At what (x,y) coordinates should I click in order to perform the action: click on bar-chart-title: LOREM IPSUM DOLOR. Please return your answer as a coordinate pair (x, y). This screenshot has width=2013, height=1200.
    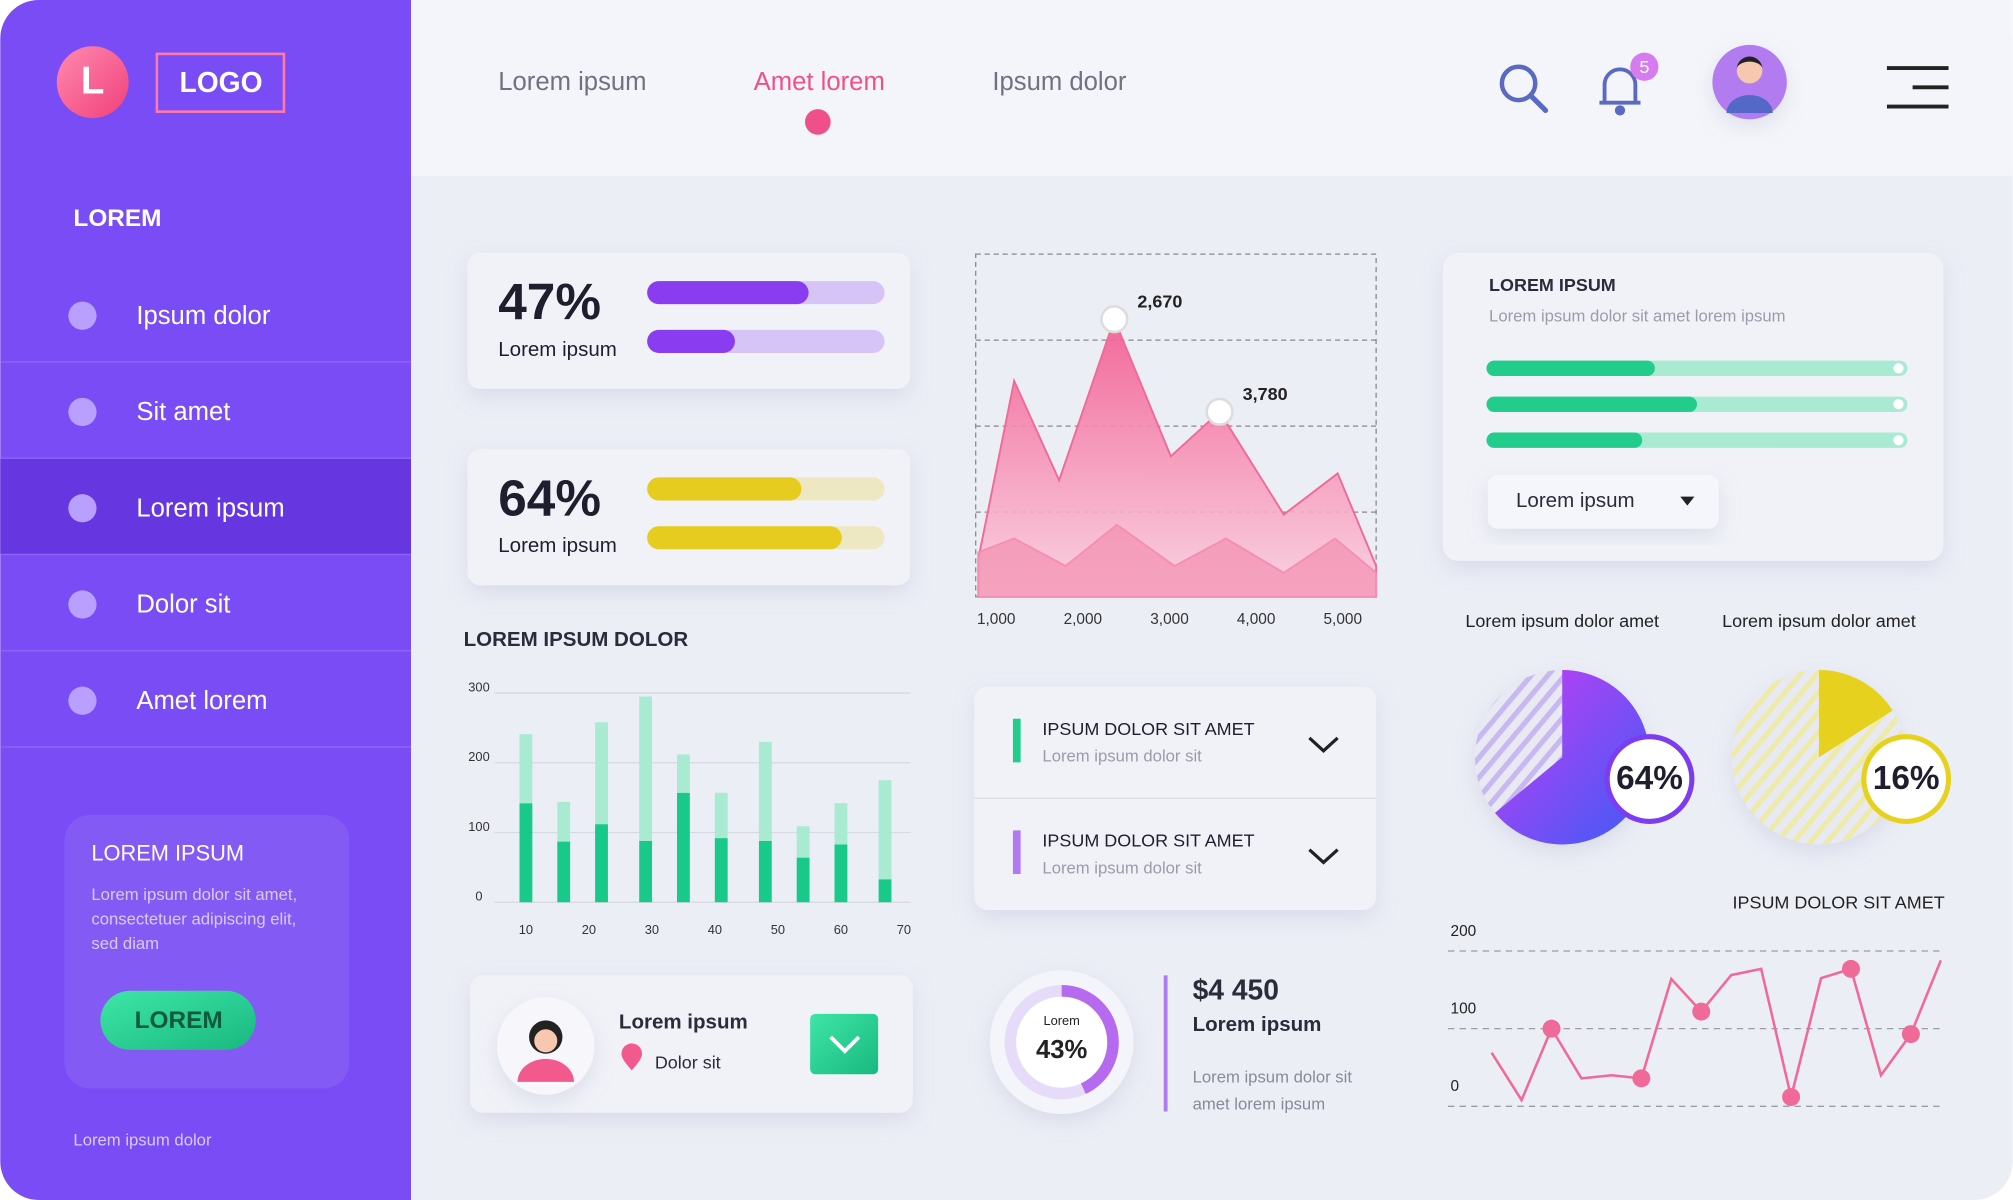
    Looking at the image, I should click on (576, 639).